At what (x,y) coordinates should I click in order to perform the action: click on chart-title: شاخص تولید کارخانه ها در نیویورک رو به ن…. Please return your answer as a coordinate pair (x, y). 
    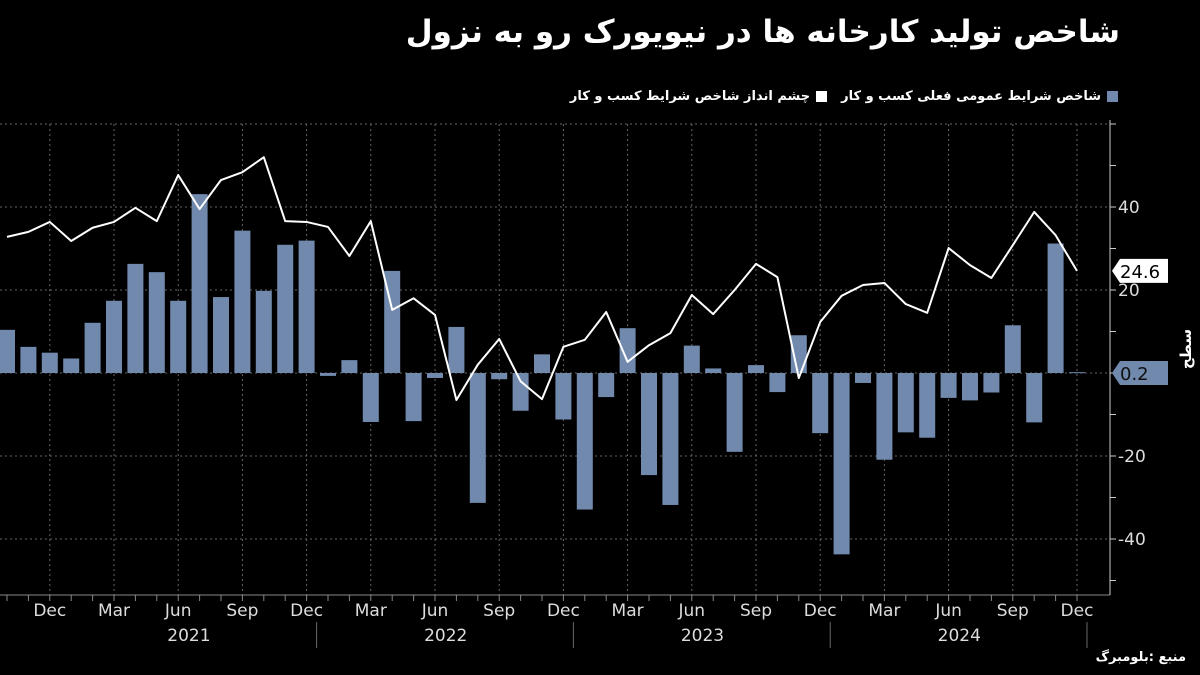
    Looking at the image, I should click on (762, 32).